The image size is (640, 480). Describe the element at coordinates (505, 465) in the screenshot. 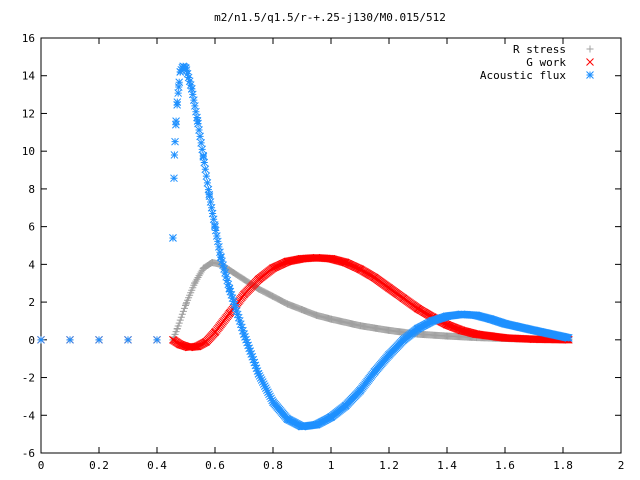

I see `x-tick-label: 1.6` at that location.